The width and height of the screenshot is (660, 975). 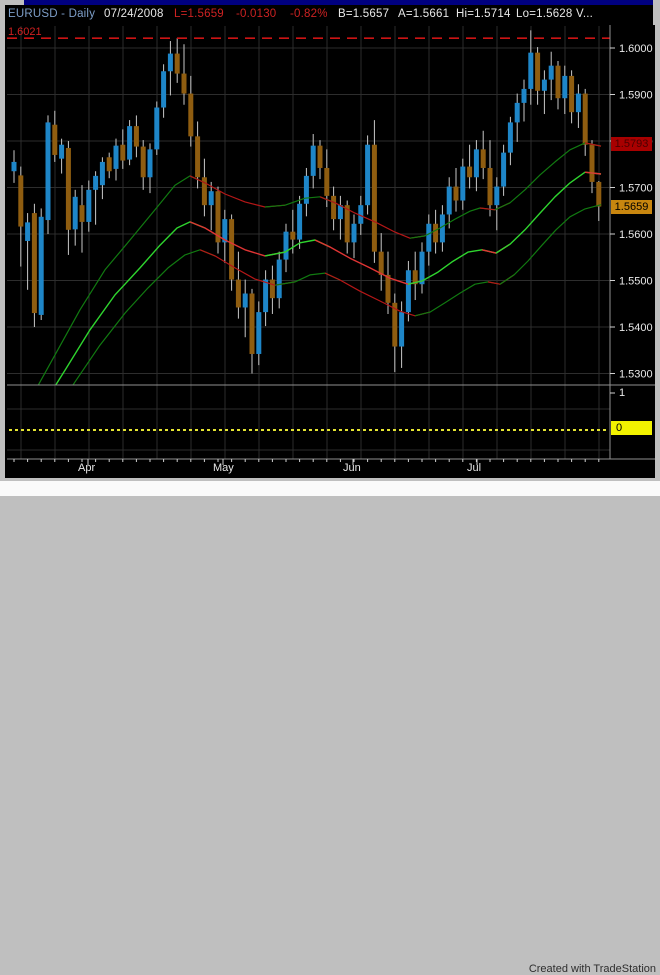 What do you see at coordinates (622, 393) in the screenshot?
I see `subpanel-tick-label: 1` at bounding box center [622, 393].